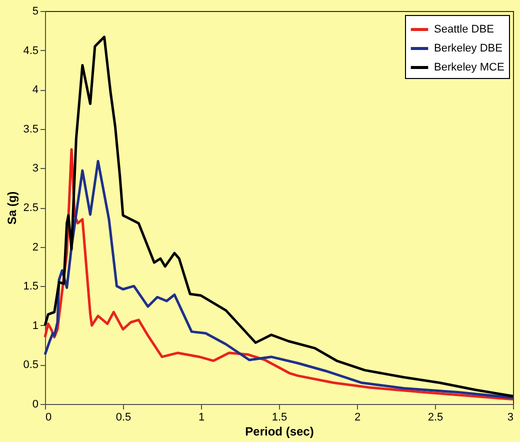 The width and height of the screenshot is (520, 442). What do you see at coordinates (35, 404) in the screenshot?
I see `y-tick-label: 0` at bounding box center [35, 404].